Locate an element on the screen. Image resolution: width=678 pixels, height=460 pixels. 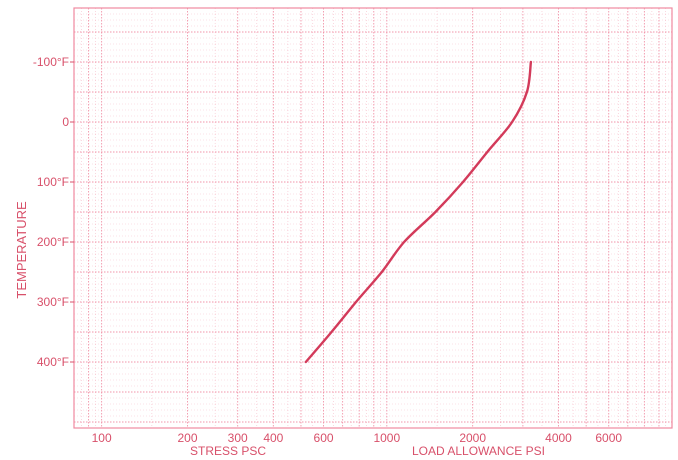
y-tick-label: 300°F is located at coordinates (53, 302).